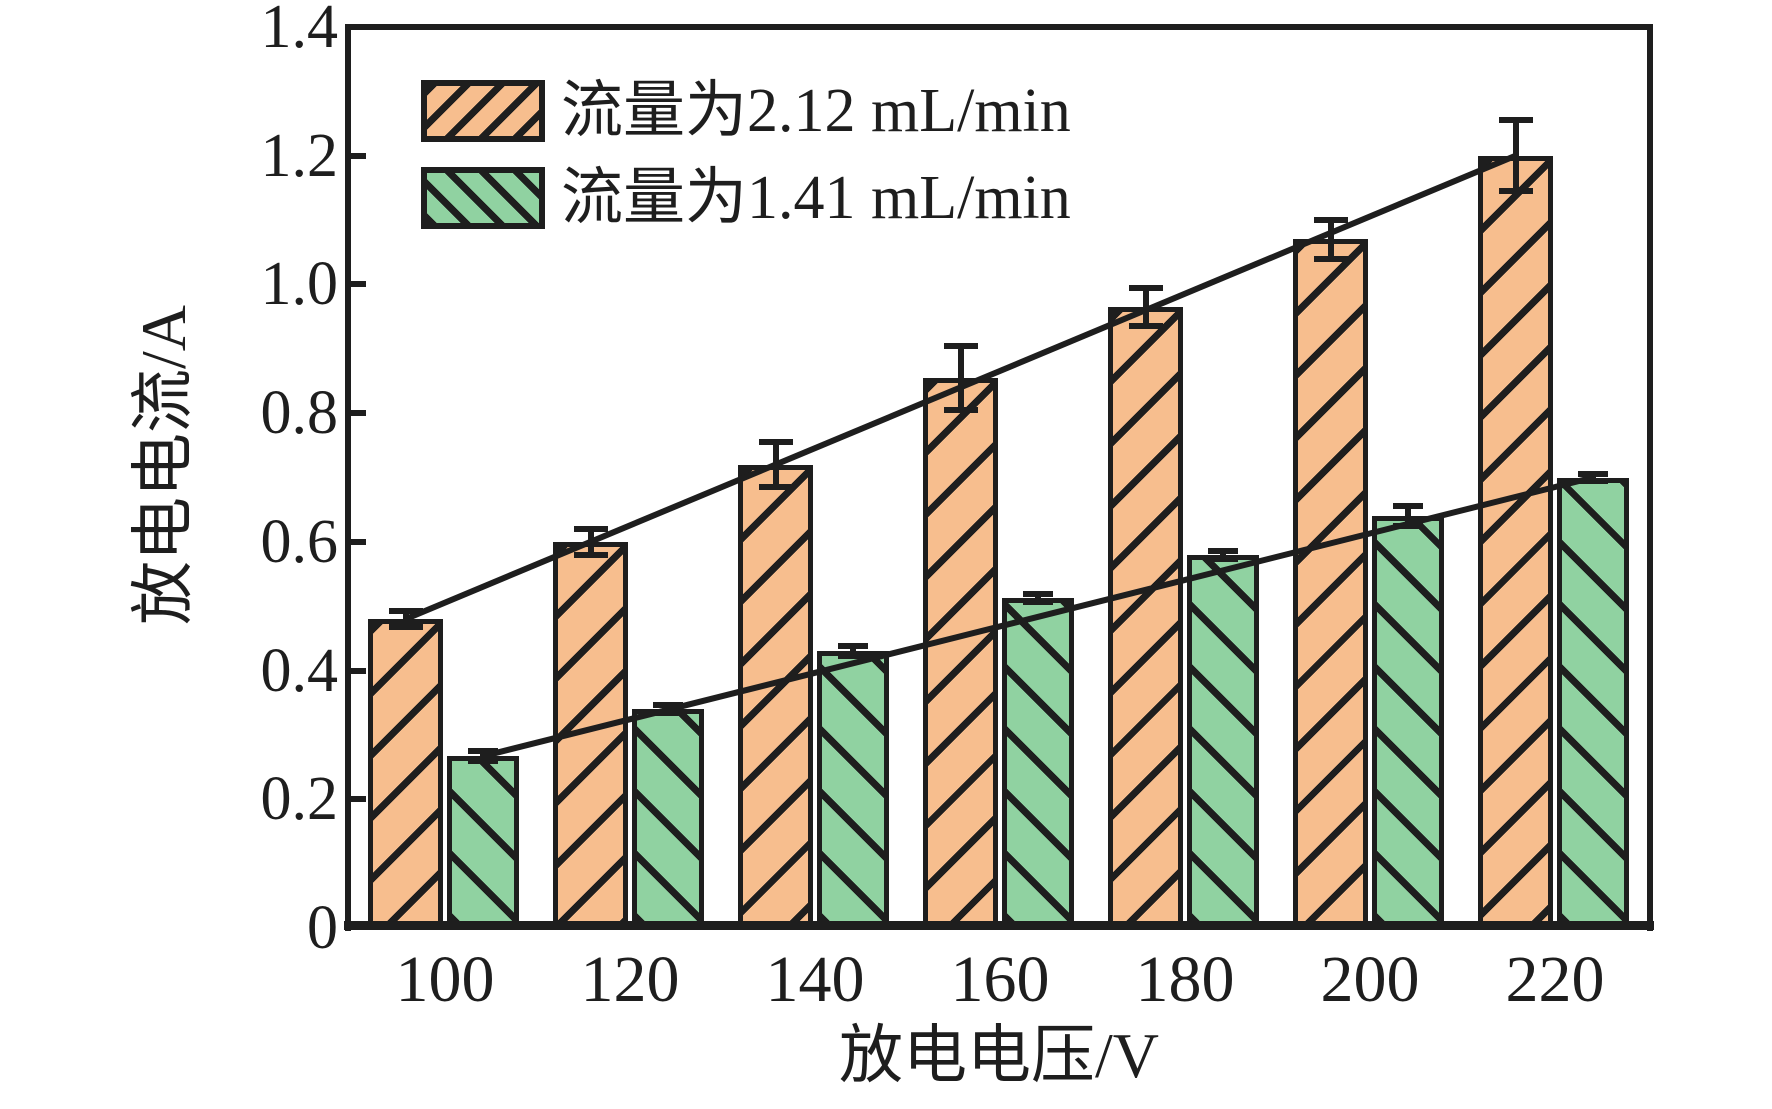 This screenshot has width=1772, height=1109. What do you see at coordinates (999, 27) in the screenshot?
I see `axis-top` at bounding box center [999, 27].